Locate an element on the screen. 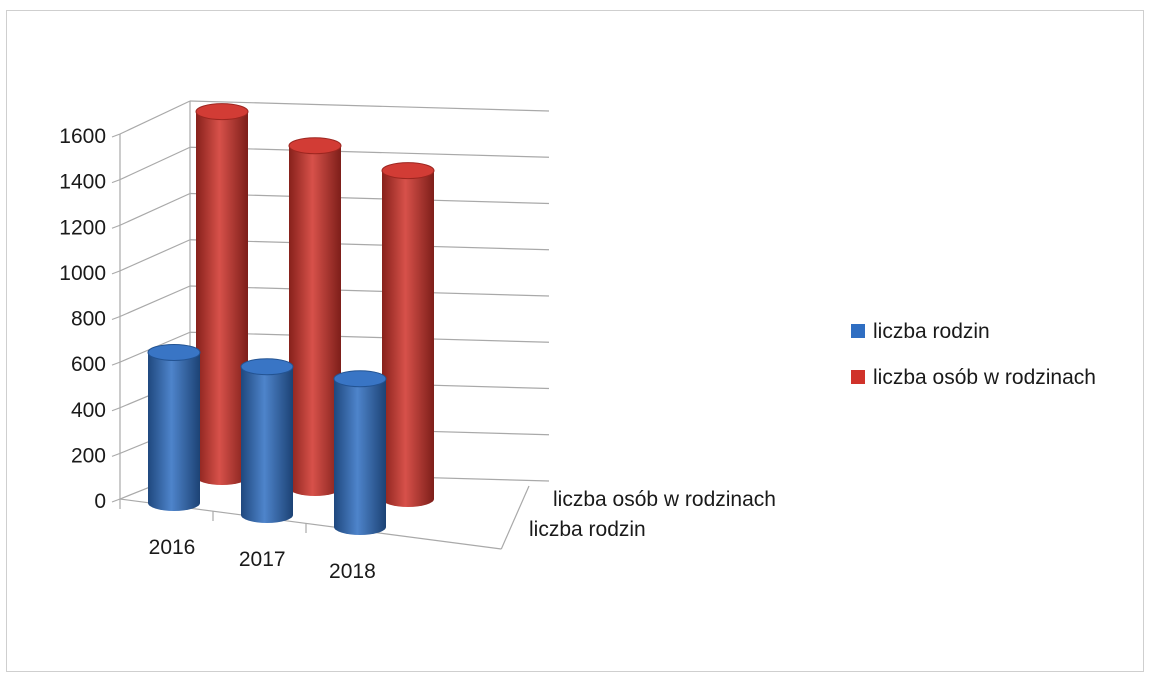 This screenshot has width=1151, height=679. x-tick-label: 2016 is located at coordinates (172, 547).